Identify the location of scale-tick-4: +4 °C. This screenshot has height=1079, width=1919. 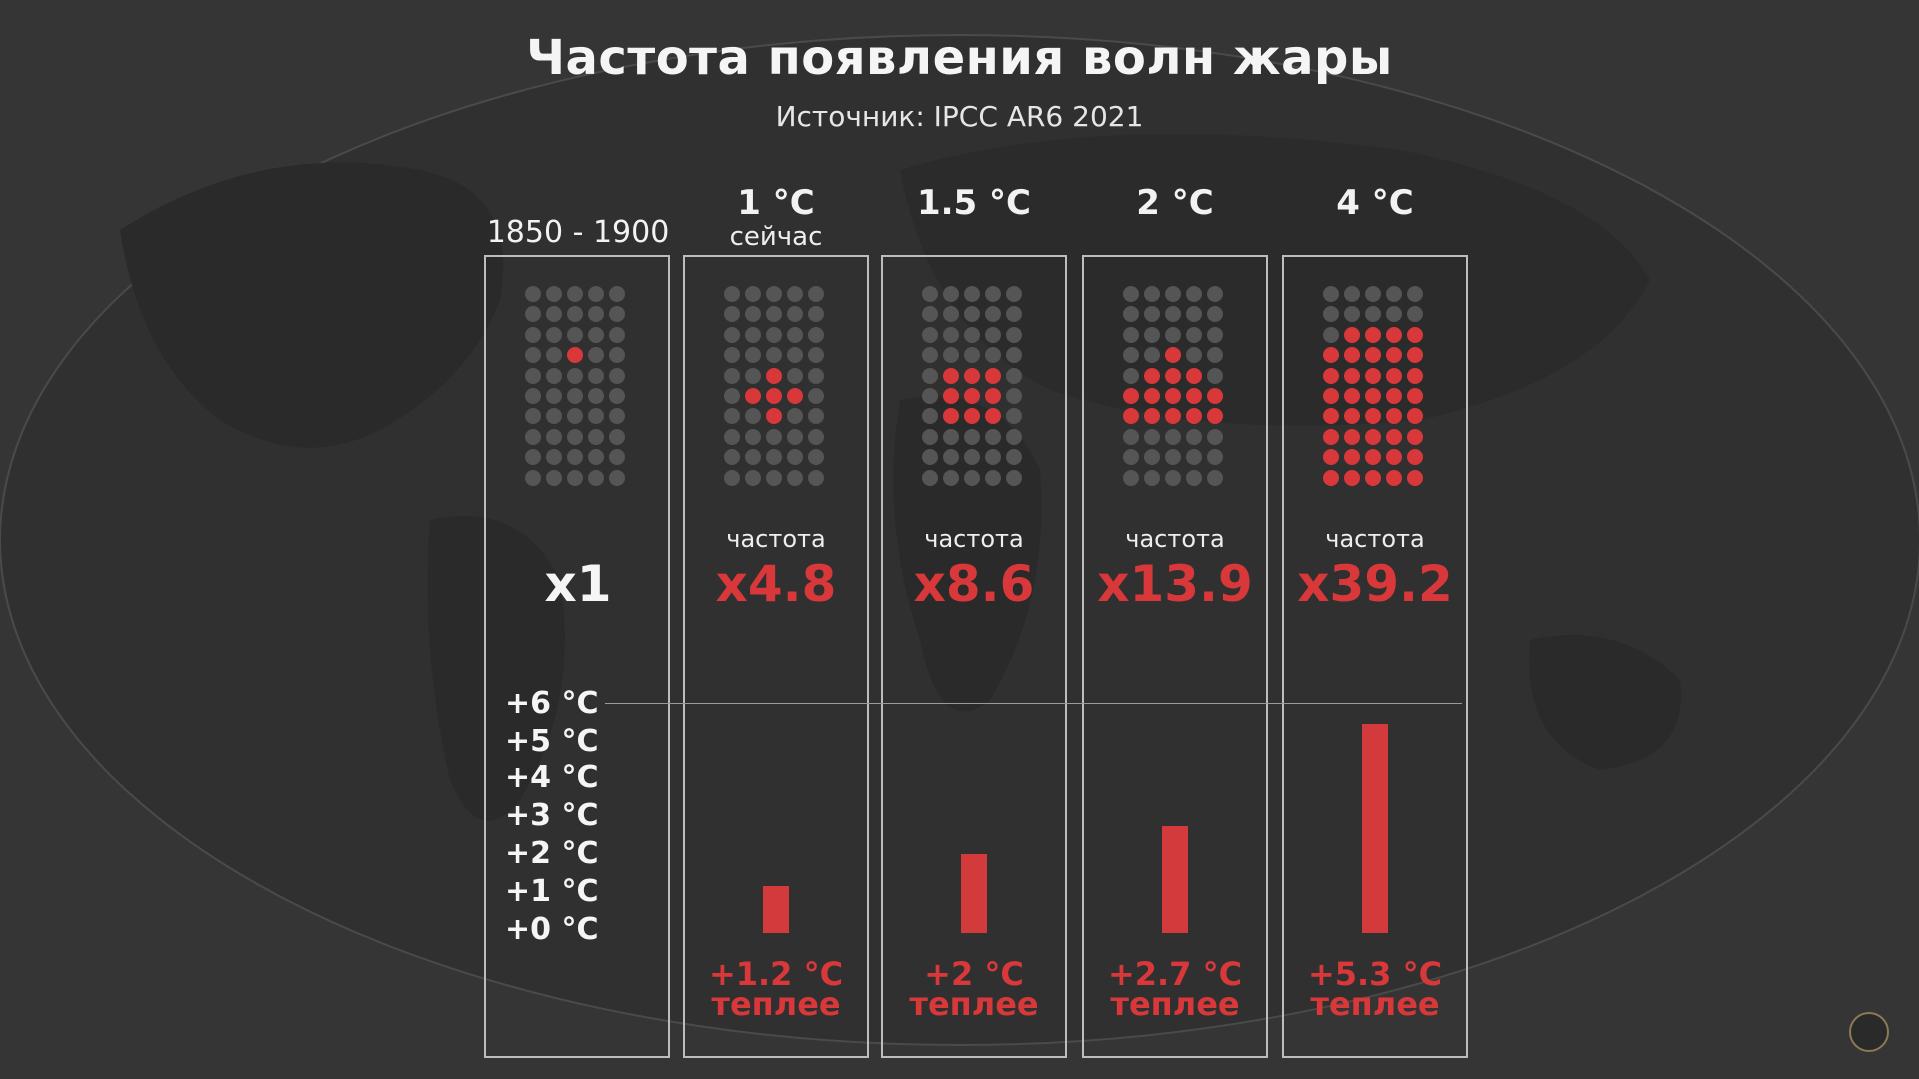
(552, 777).